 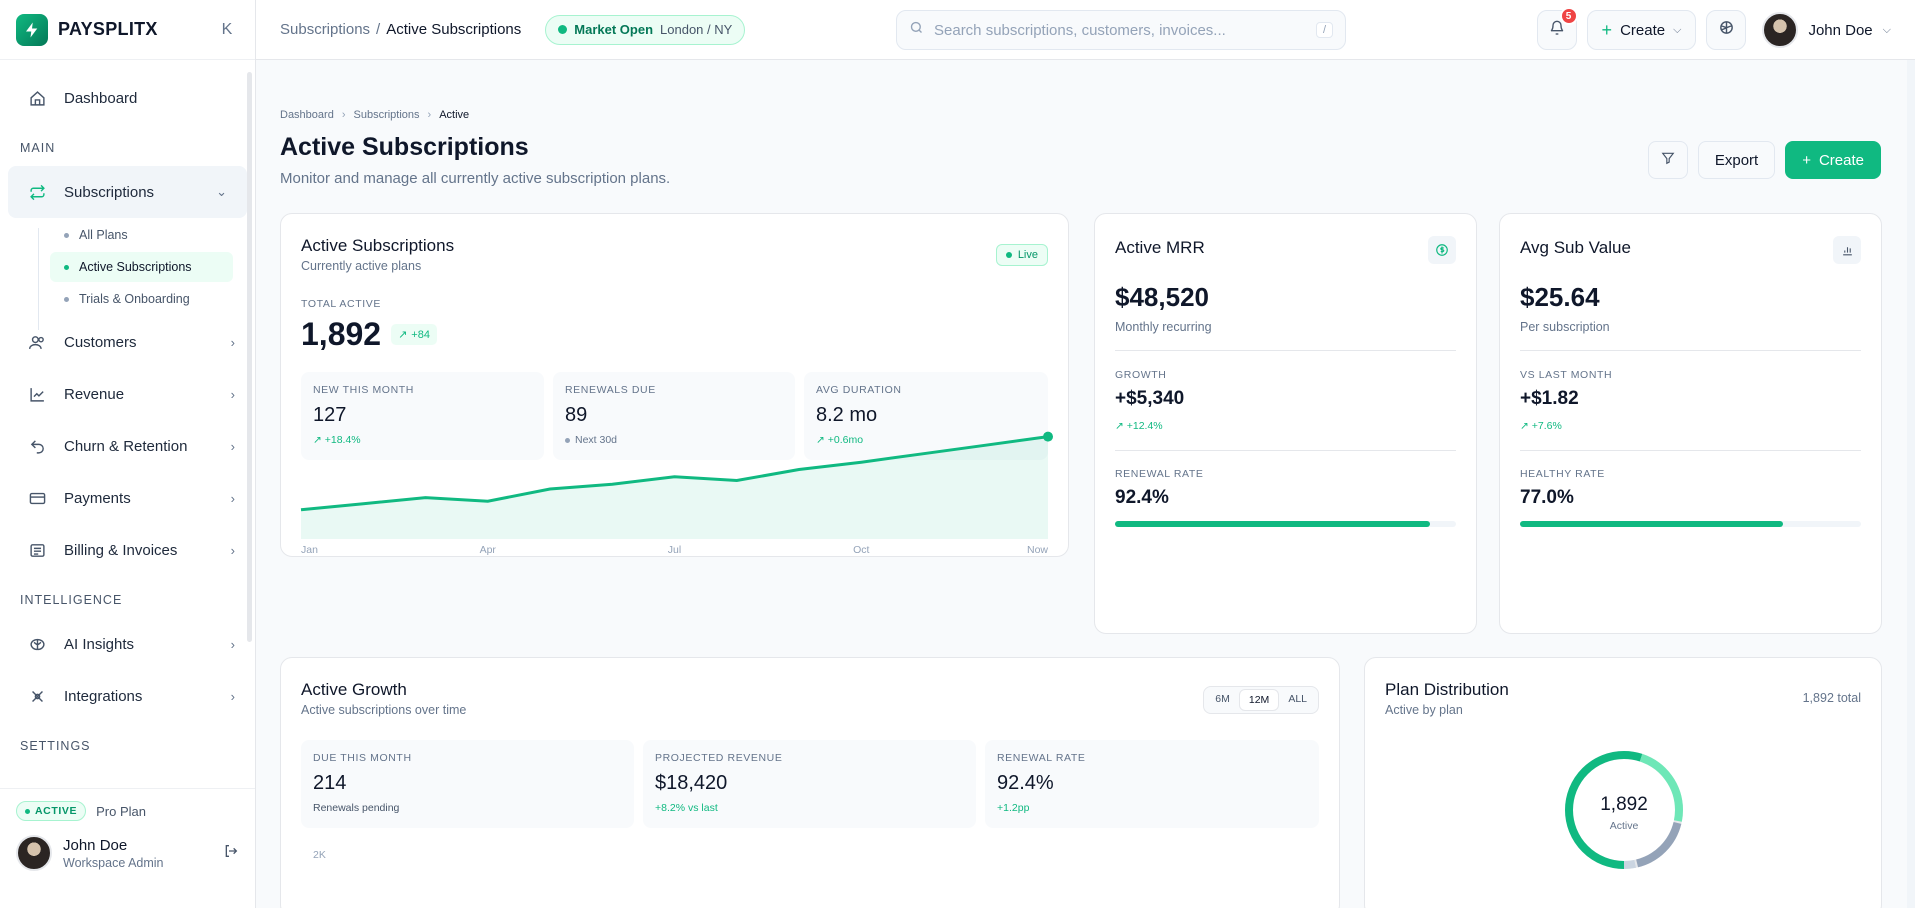 I want to click on sidebar-item-churn: Churn & Retention ›, so click(x=127, y=446).